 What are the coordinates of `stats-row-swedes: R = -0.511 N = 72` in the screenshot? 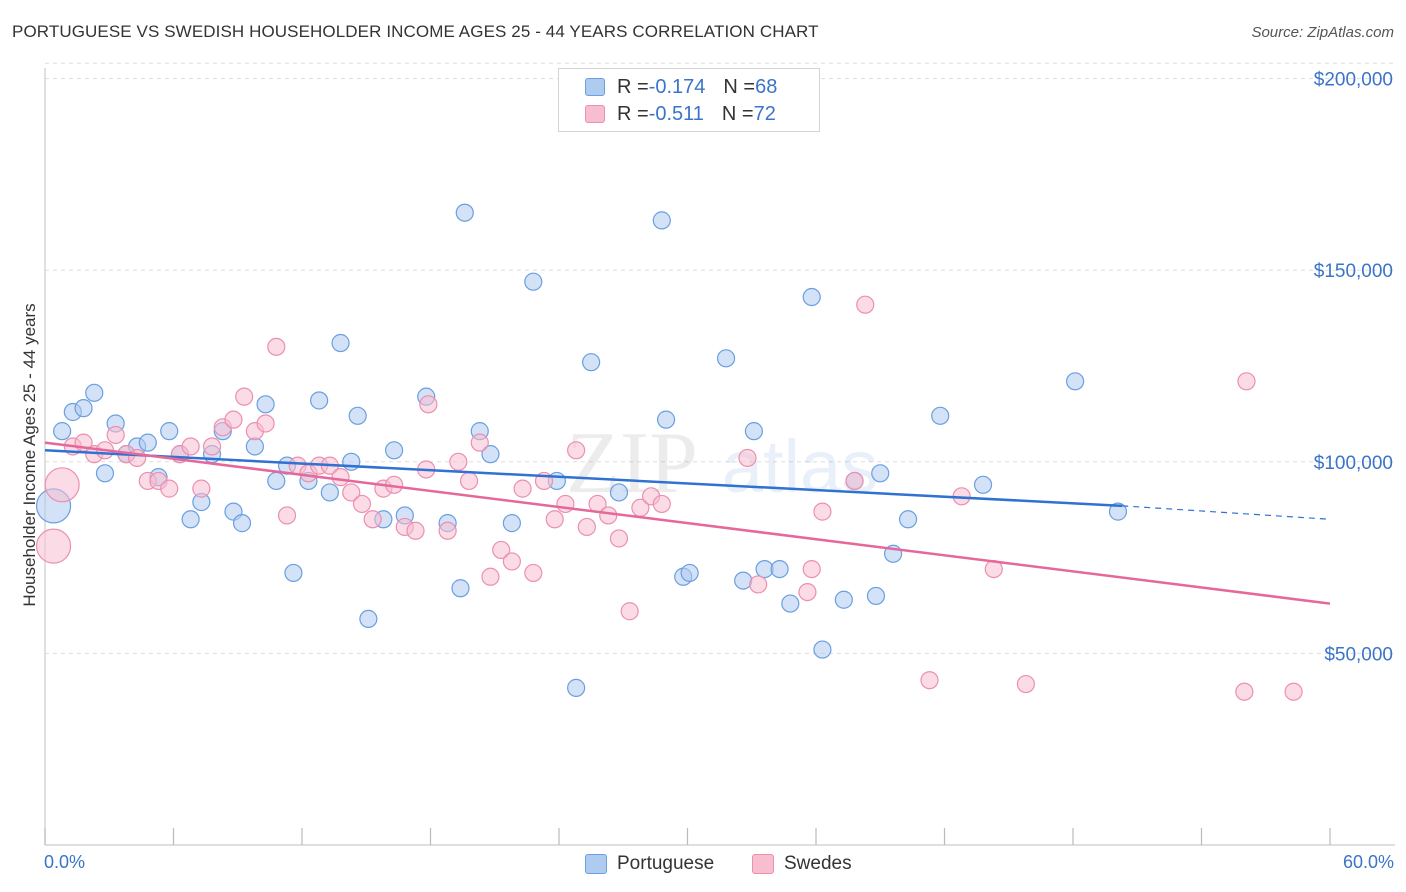 It's located at (680, 114).